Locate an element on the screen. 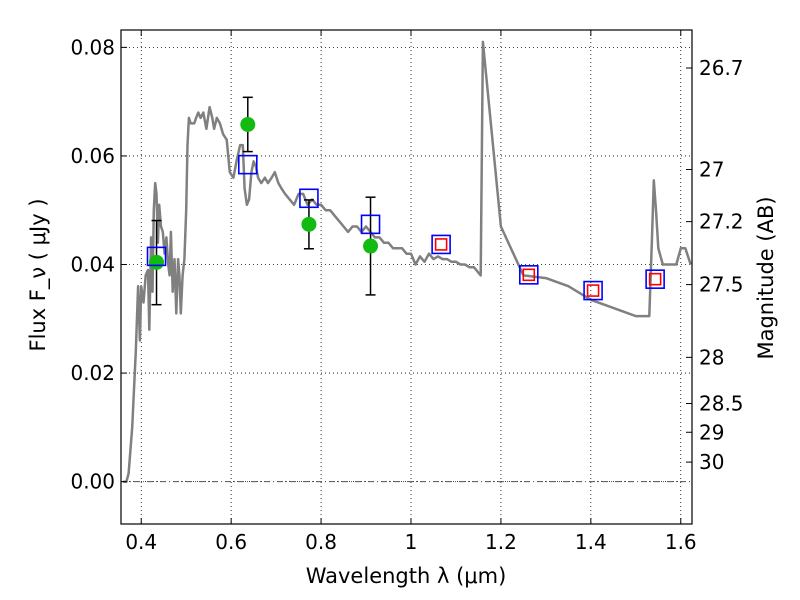 The height and width of the screenshot is (600, 800). x-tick-label: 0.8 is located at coordinates (321, 542).